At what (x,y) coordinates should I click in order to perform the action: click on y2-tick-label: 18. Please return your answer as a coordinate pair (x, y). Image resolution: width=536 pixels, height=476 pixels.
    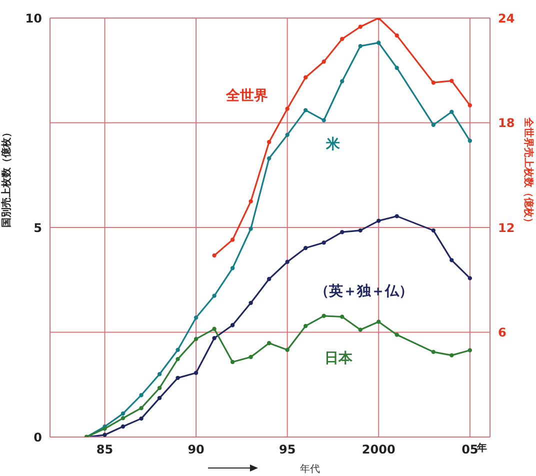
    Looking at the image, I should click on (506, 123).